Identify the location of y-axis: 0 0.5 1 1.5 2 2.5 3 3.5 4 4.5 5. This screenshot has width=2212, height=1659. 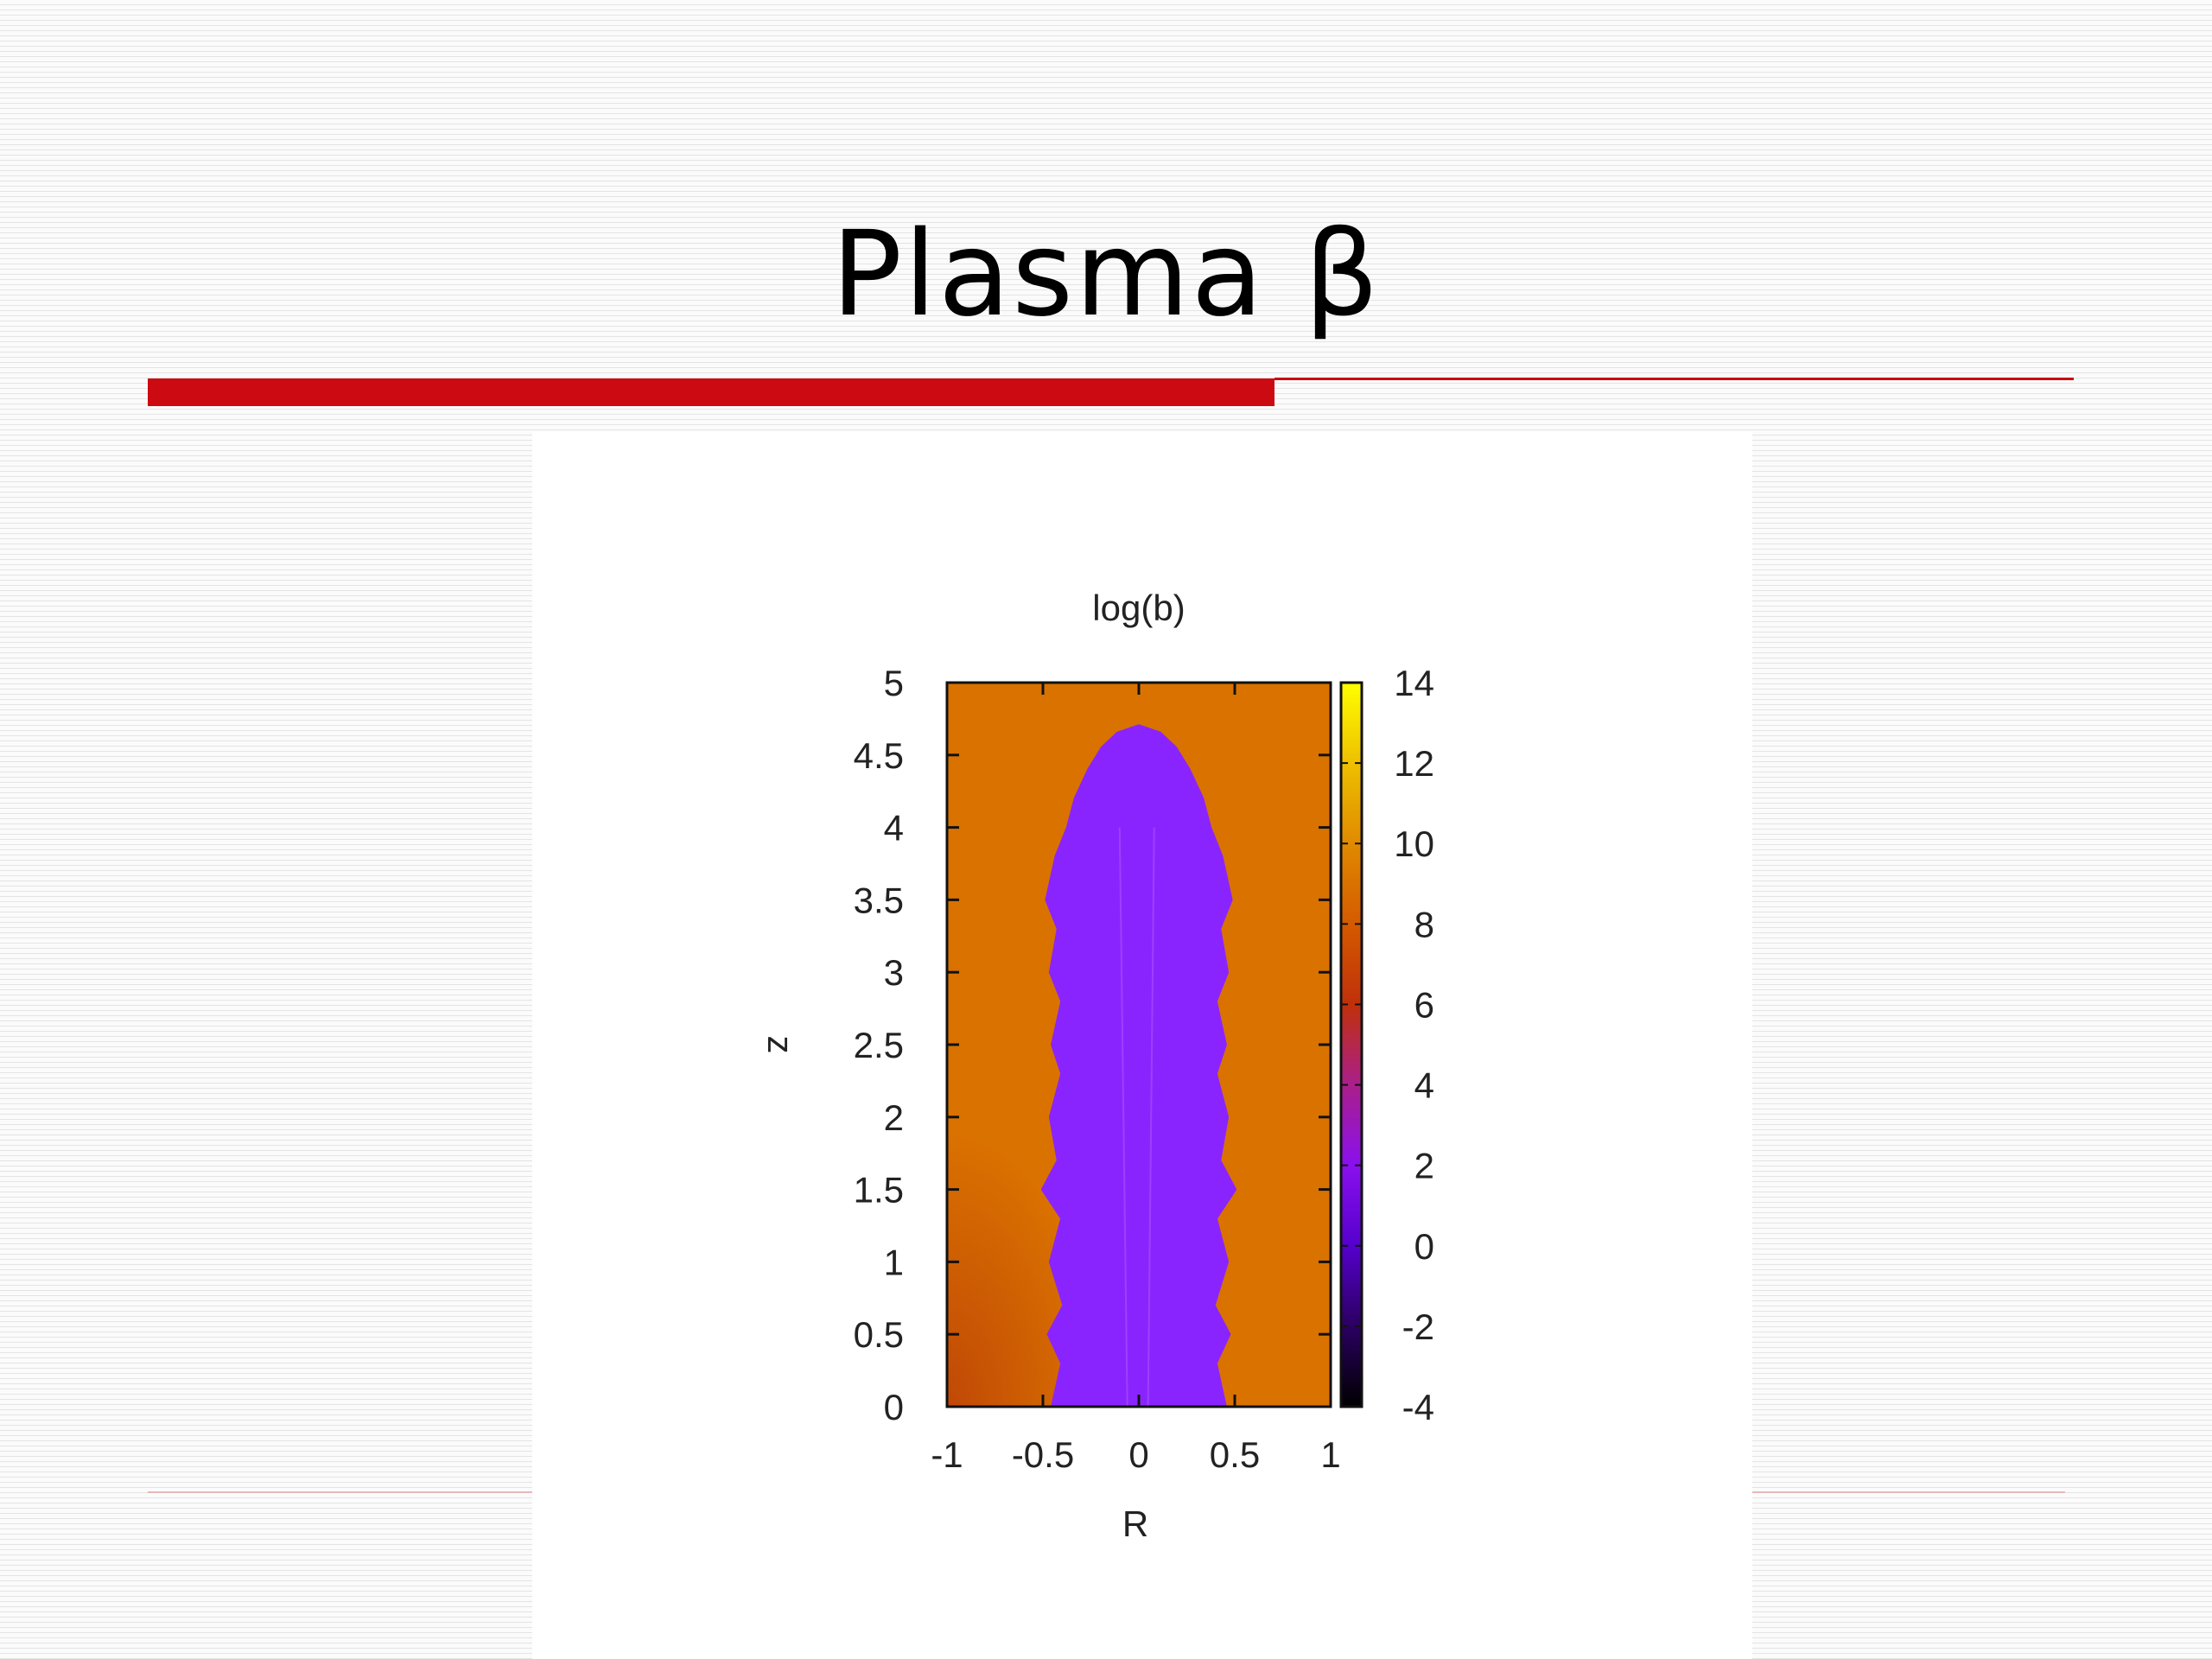
(1092, 1045).